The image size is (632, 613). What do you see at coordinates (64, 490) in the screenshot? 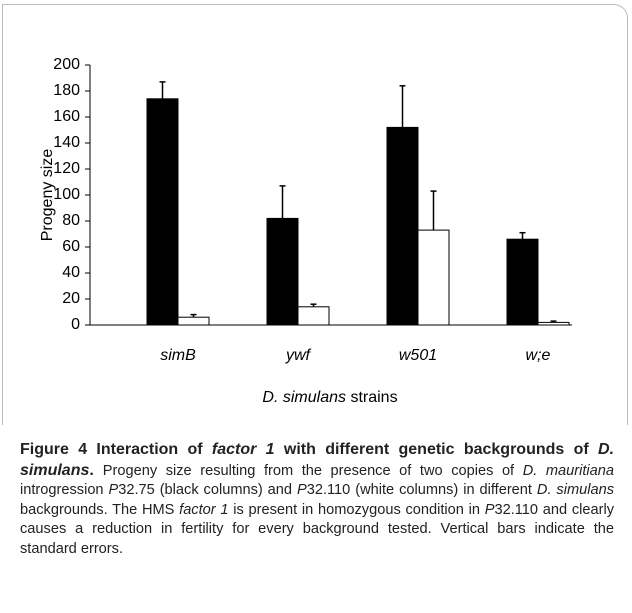
I see `caption-text: introgression` at bounding box center [64, 490].